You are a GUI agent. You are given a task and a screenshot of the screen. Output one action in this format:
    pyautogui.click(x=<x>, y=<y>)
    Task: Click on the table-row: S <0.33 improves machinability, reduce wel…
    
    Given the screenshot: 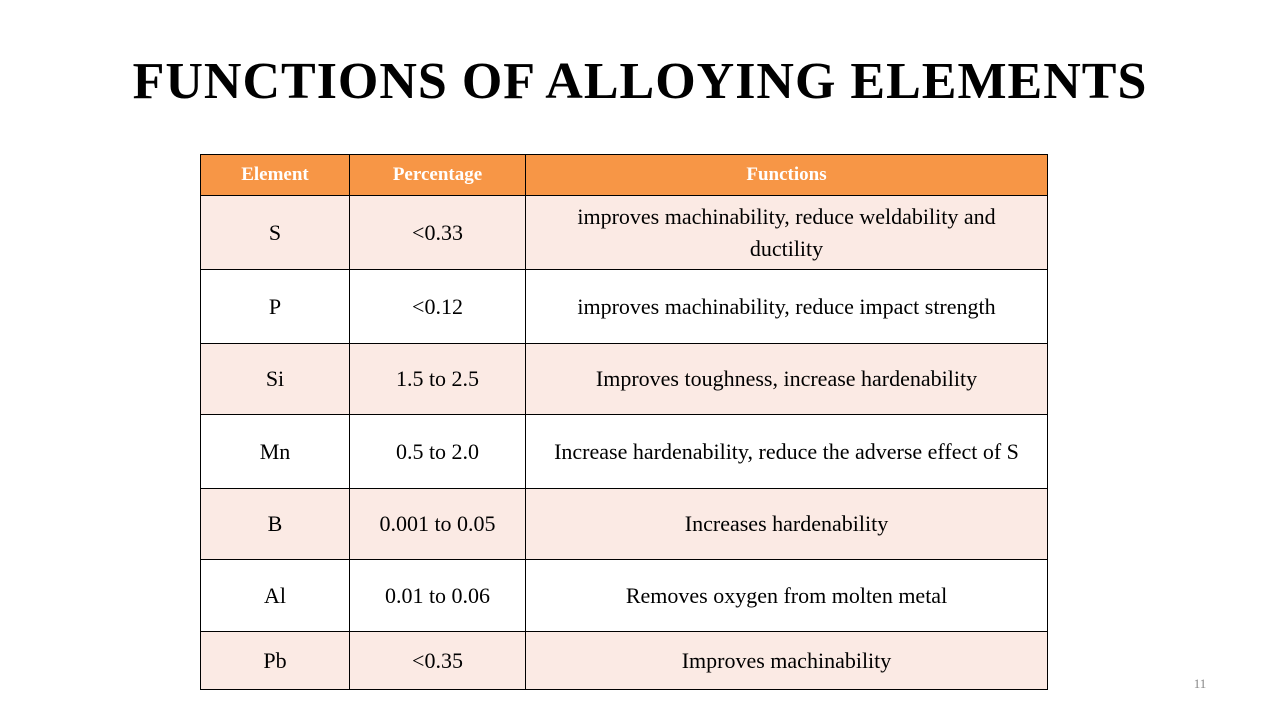 What is the action you would take?
    pyautogui.click(x=624, y=232)
    